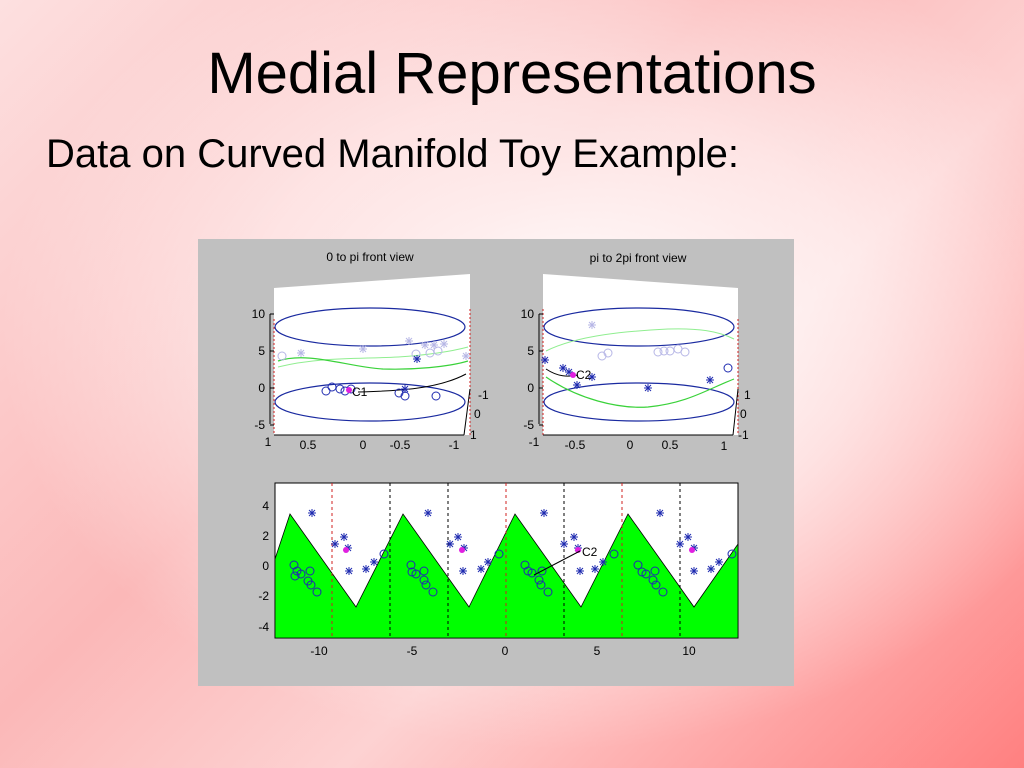 This screenshot has height=768, width=1024. Describe the element at coordinates (263, 596) in the screenshot. I see `y-tick-neg2: -2` at that location.